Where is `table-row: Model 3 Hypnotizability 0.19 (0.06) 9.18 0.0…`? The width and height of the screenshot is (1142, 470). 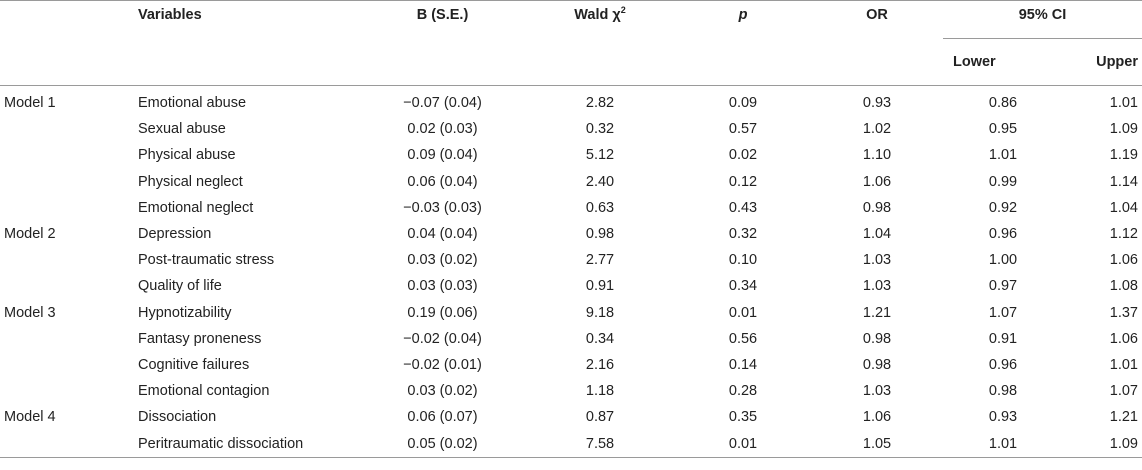
table-row: Model 3 Hypnotizability 0.19 (0.06) 9.18 0.0… is located at coordinates (571, 313).